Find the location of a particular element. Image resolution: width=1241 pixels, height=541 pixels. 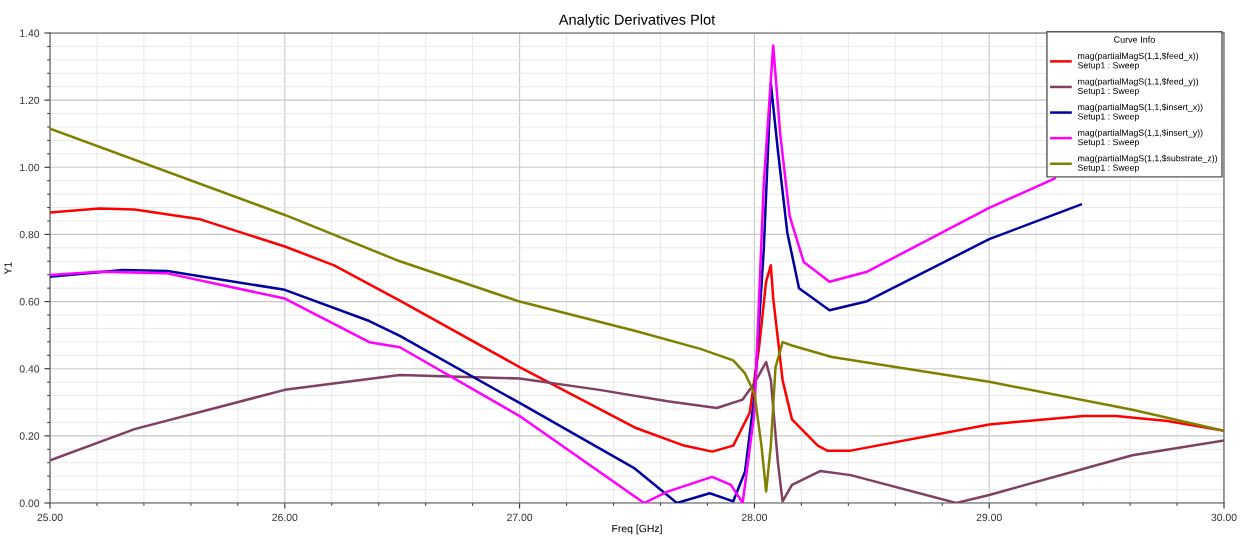

y-tick-label: 1.40 is located at coordinates (30, 33).